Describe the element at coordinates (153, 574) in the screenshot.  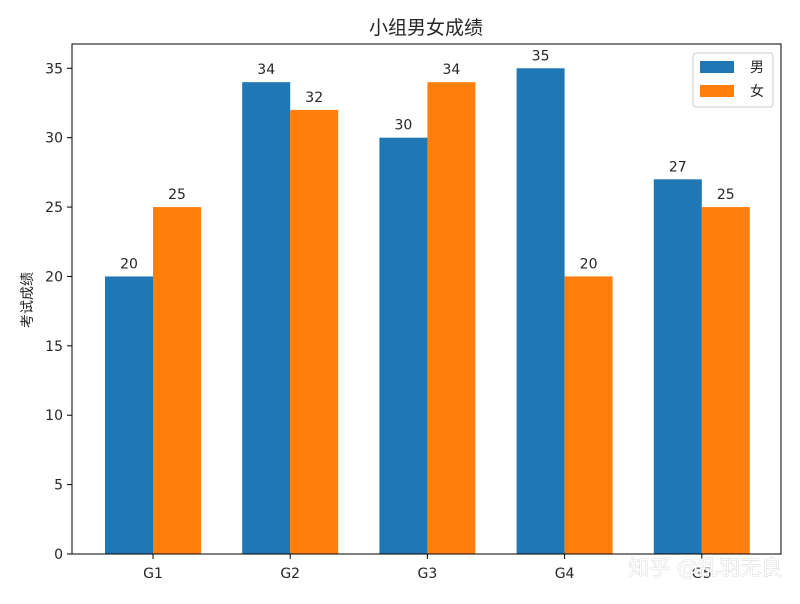
I see `x-tick-label: G1` at that location.